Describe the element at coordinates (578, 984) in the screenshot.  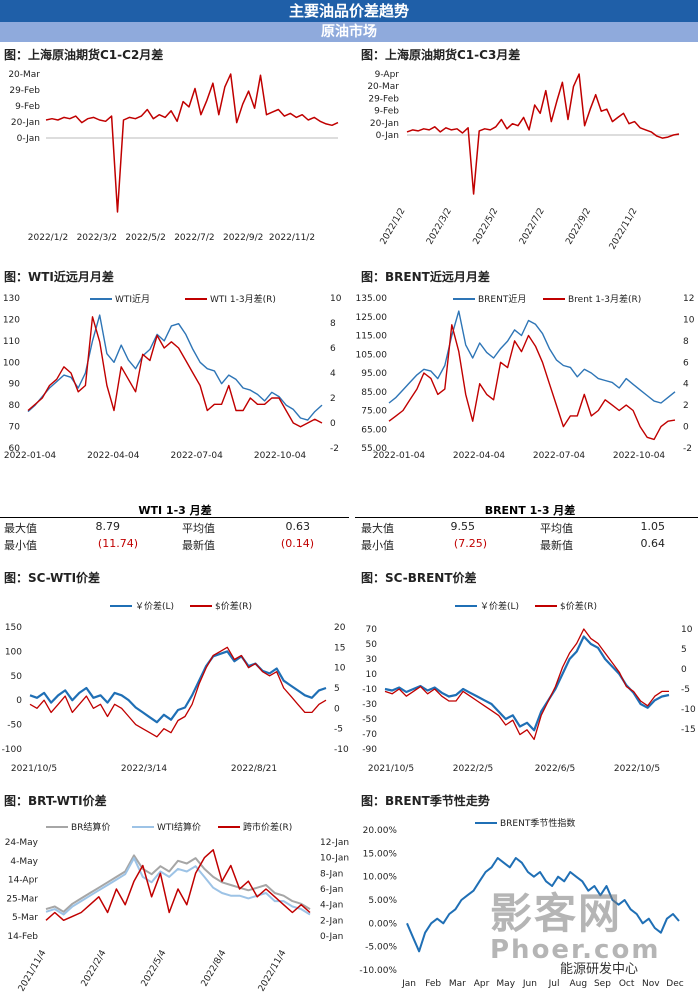
I see `x-tick-label: Aug` at that location.